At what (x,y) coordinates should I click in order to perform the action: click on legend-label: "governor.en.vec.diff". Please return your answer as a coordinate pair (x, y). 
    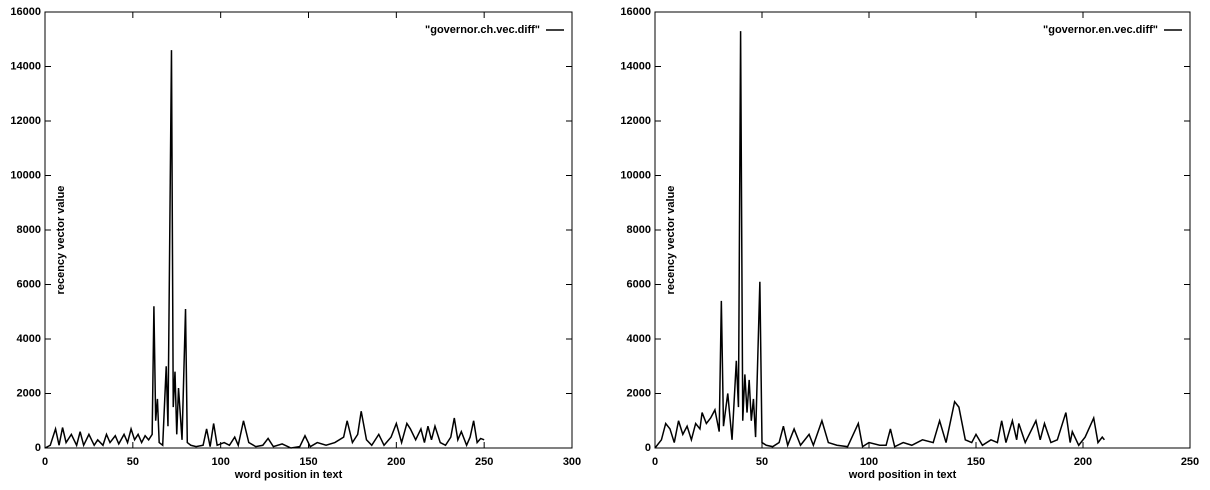
    Looking at the image, I should click on (1100, 30).